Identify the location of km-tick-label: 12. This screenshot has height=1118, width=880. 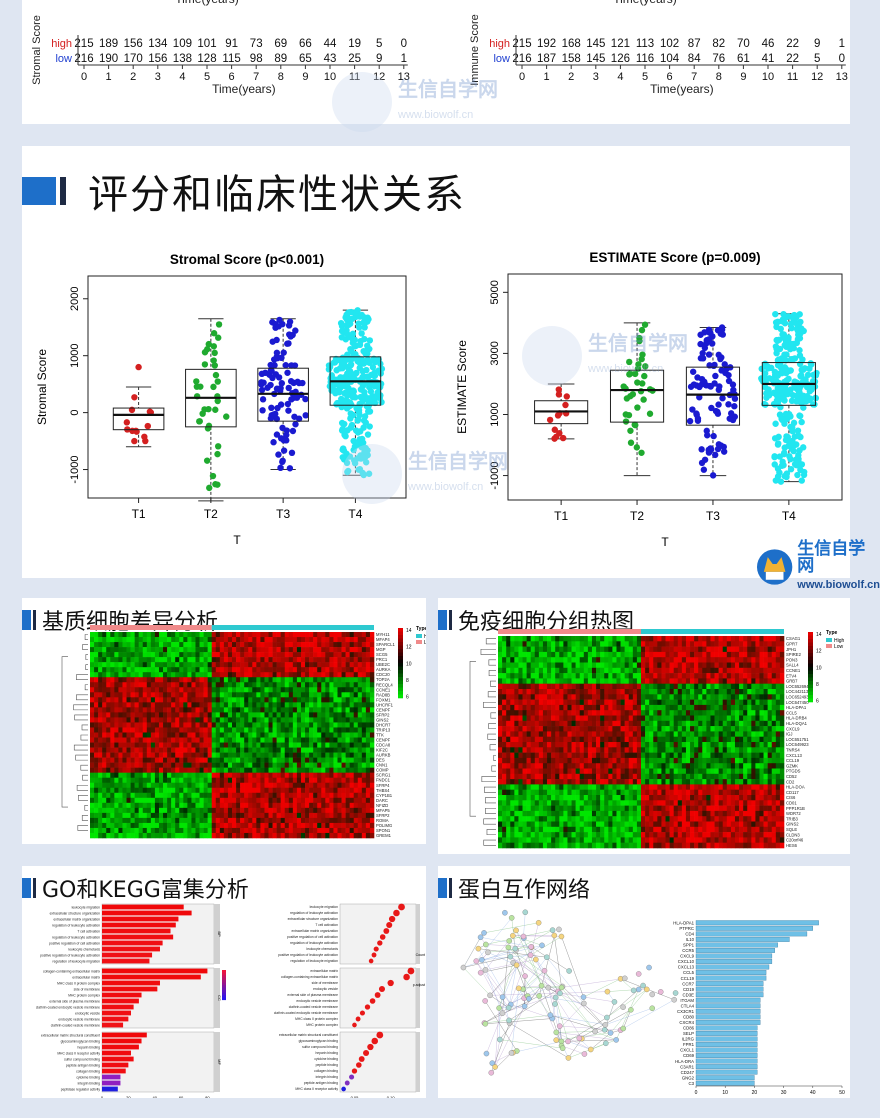
(817, 77).